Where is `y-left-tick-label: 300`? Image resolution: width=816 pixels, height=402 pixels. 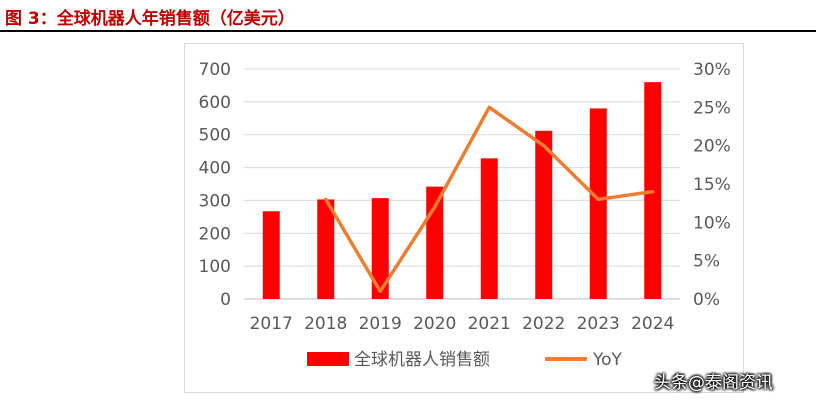 y-left-tick-label: 300 is located at coordinates (215, 201).